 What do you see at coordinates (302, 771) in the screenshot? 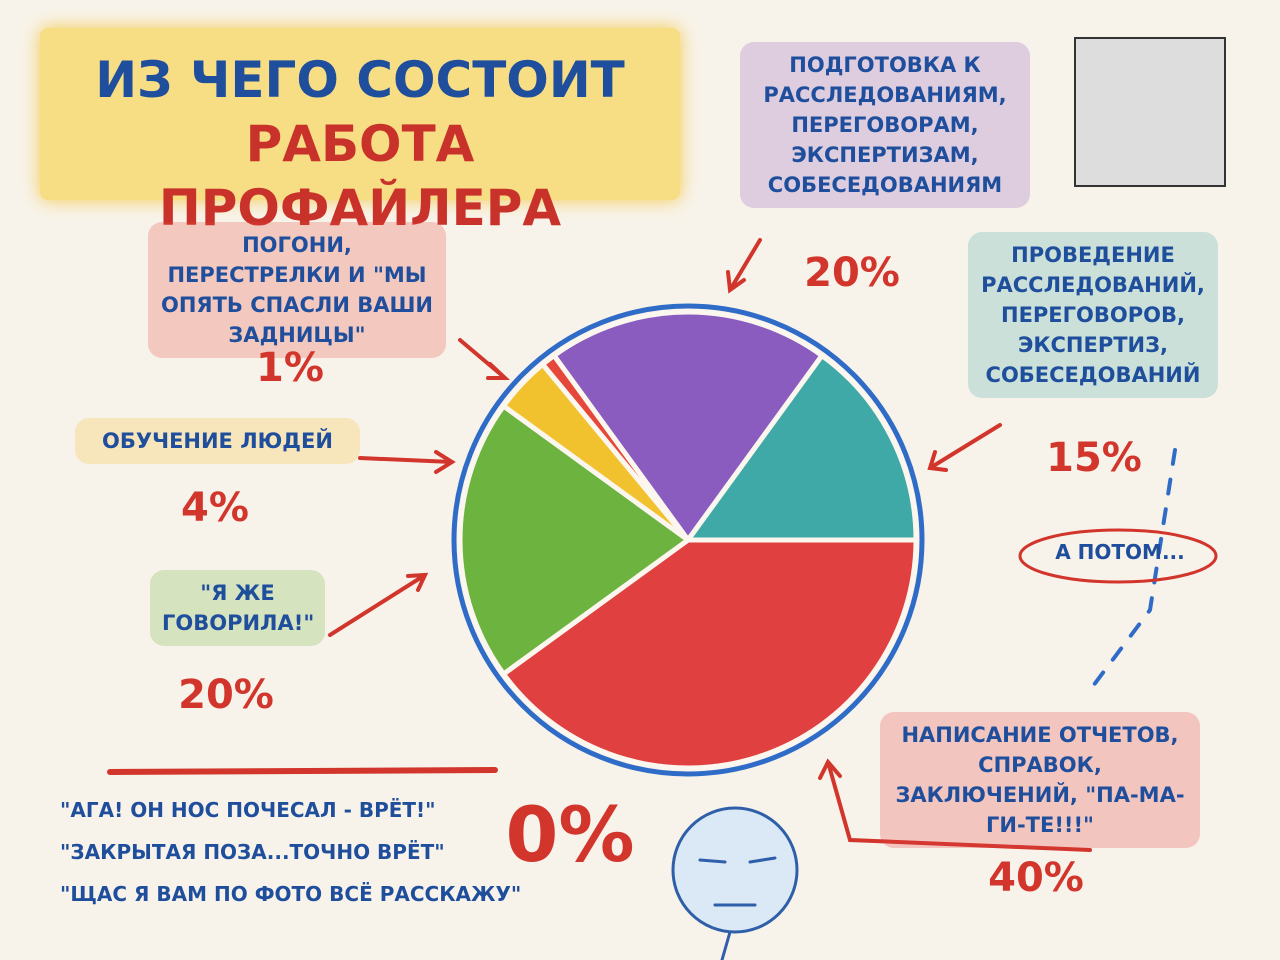
I see `underline` at bounding box center [302, 771].